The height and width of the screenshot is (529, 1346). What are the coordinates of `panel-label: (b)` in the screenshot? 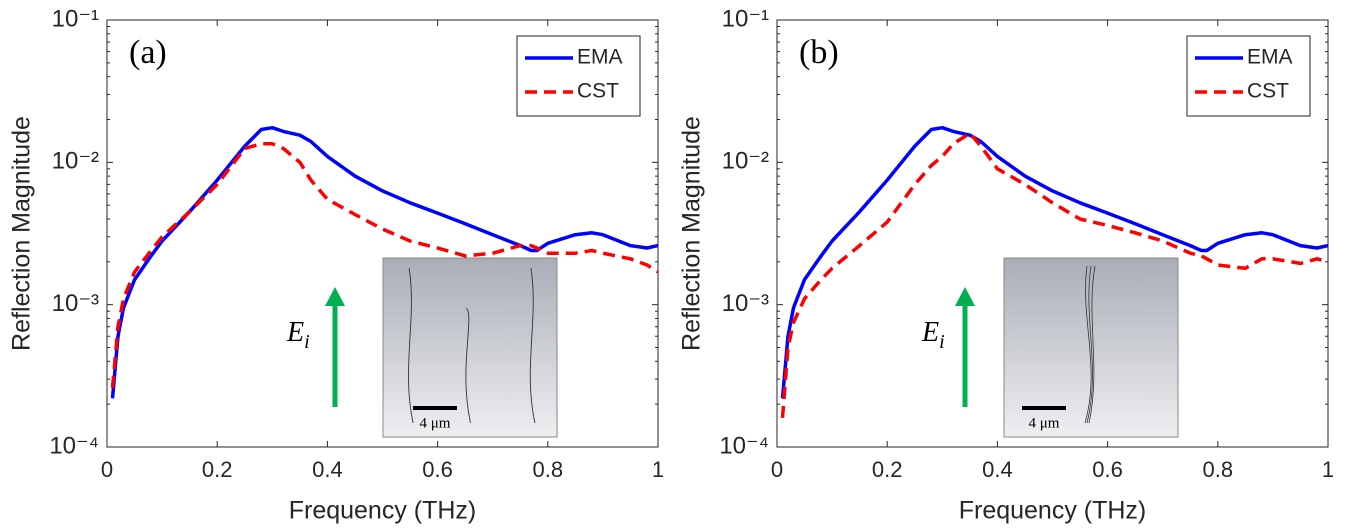 It's located at (819, 52).